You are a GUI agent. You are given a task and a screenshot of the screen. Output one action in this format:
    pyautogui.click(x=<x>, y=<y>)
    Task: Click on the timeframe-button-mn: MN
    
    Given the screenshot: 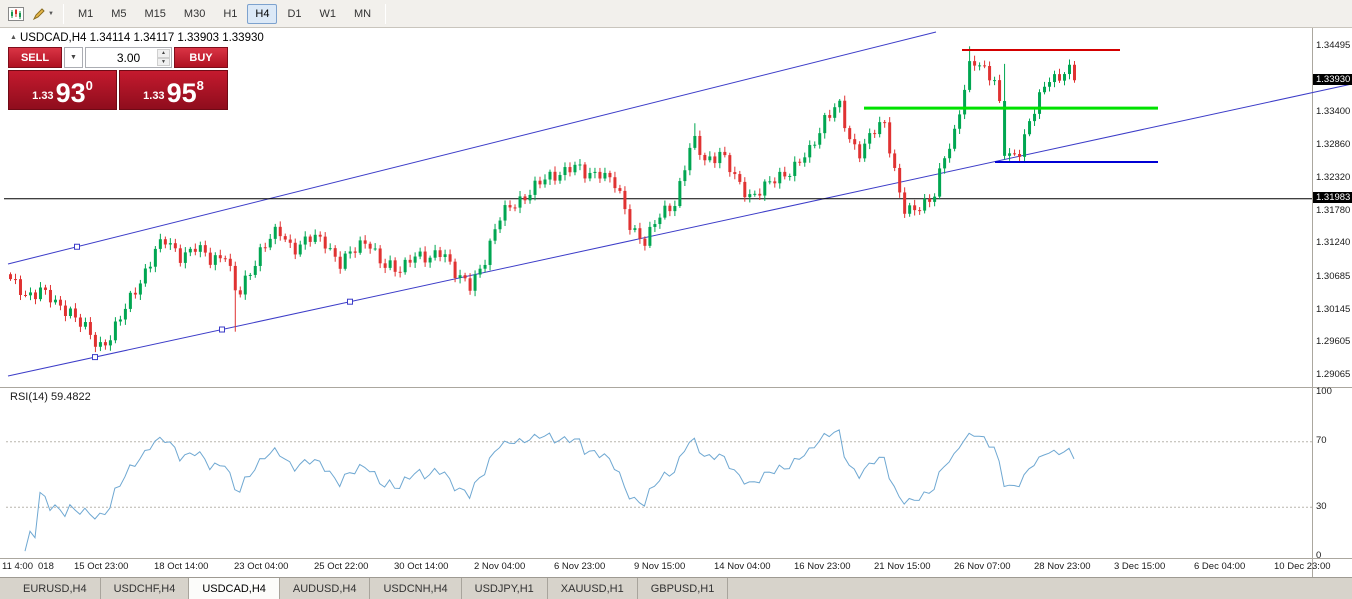 What is the action you would take?
    pyautogui.click(x=363, y=13)
    